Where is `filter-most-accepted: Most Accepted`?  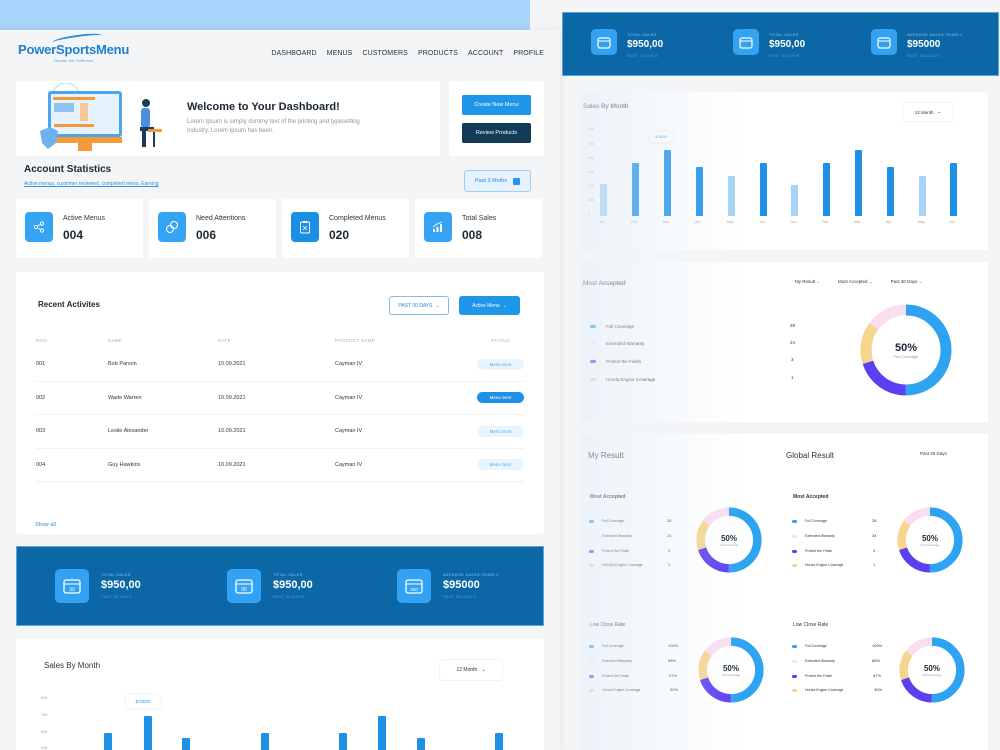
filter-most-accepted: Most Accepted is located at coordinates (855, 282).